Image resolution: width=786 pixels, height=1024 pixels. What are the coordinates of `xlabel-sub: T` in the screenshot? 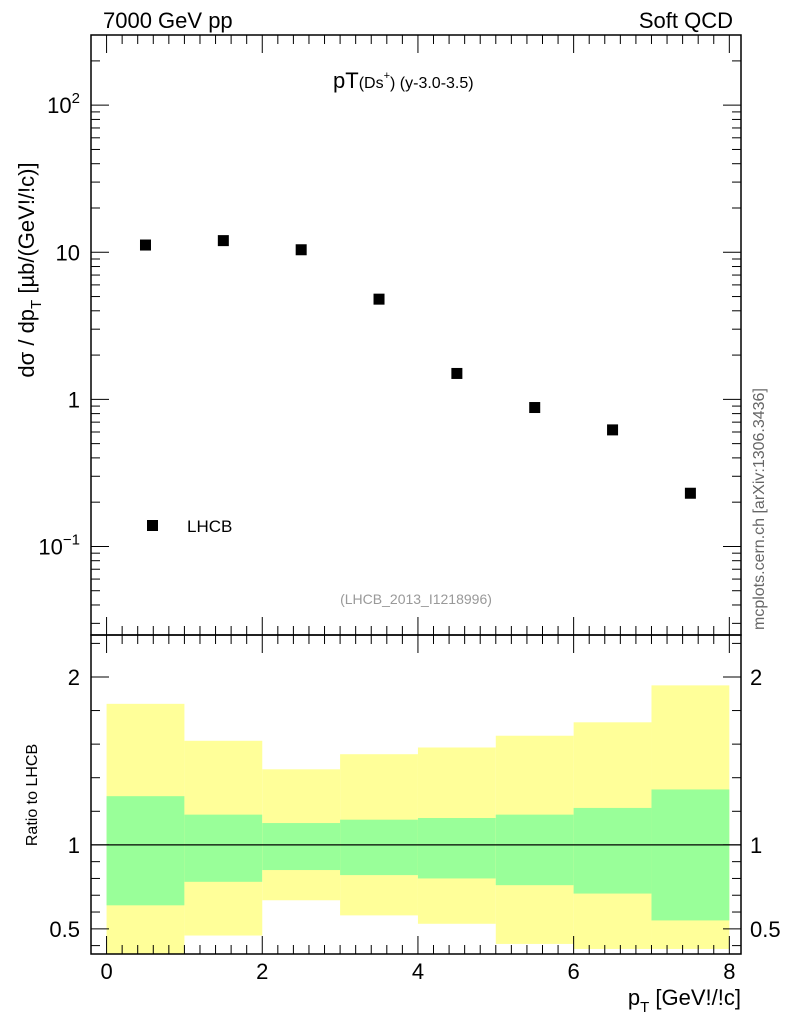 It's located at (644, 1007).